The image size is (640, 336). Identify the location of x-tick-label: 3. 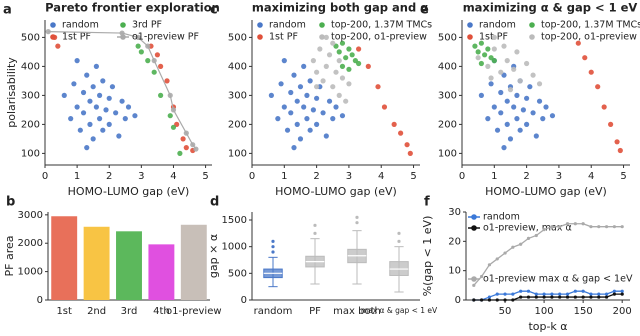
(141, 176).